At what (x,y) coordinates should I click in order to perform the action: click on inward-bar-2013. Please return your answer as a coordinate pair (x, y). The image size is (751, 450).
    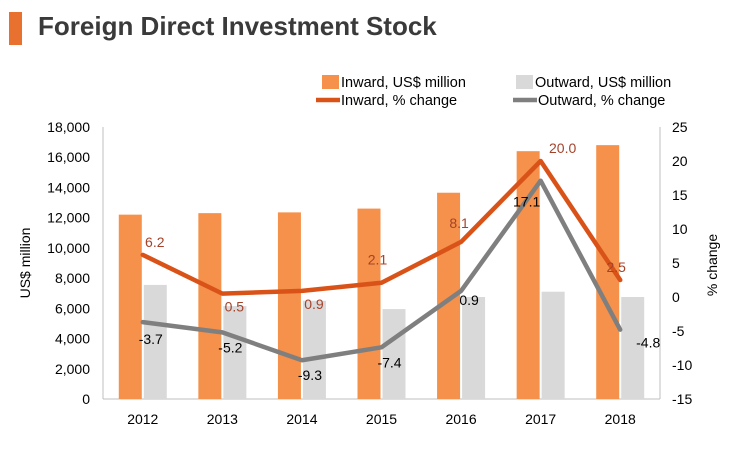
    Looking at the image, I should click on (210, 306).